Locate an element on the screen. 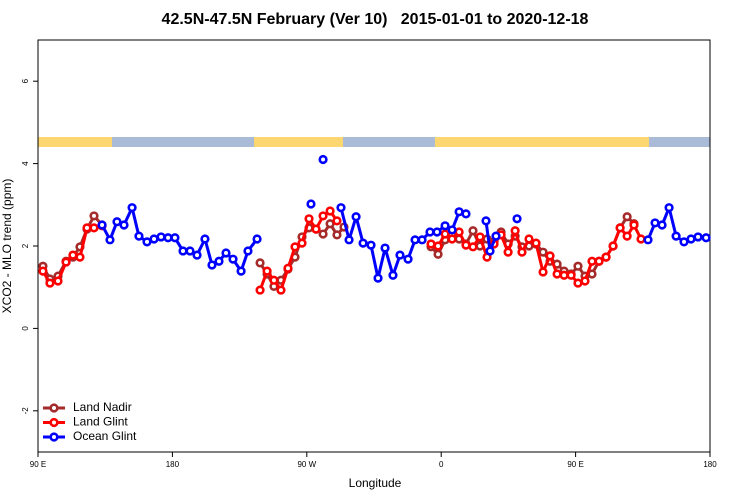 This screenshot has width=750, height=500. land-band is located at coordinates (542, 142).